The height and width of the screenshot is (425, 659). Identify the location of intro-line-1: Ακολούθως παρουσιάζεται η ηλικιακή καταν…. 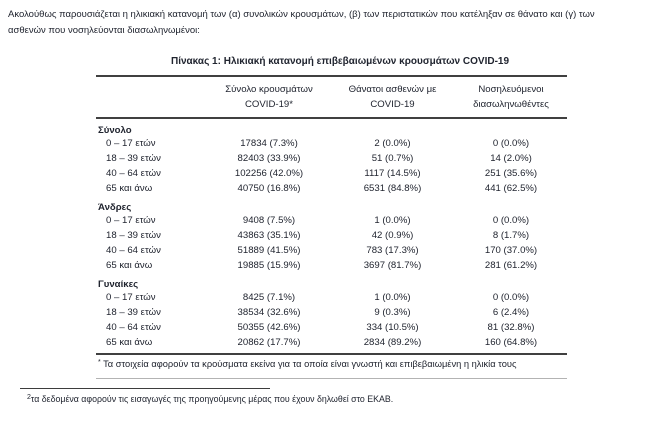
(301, 14).